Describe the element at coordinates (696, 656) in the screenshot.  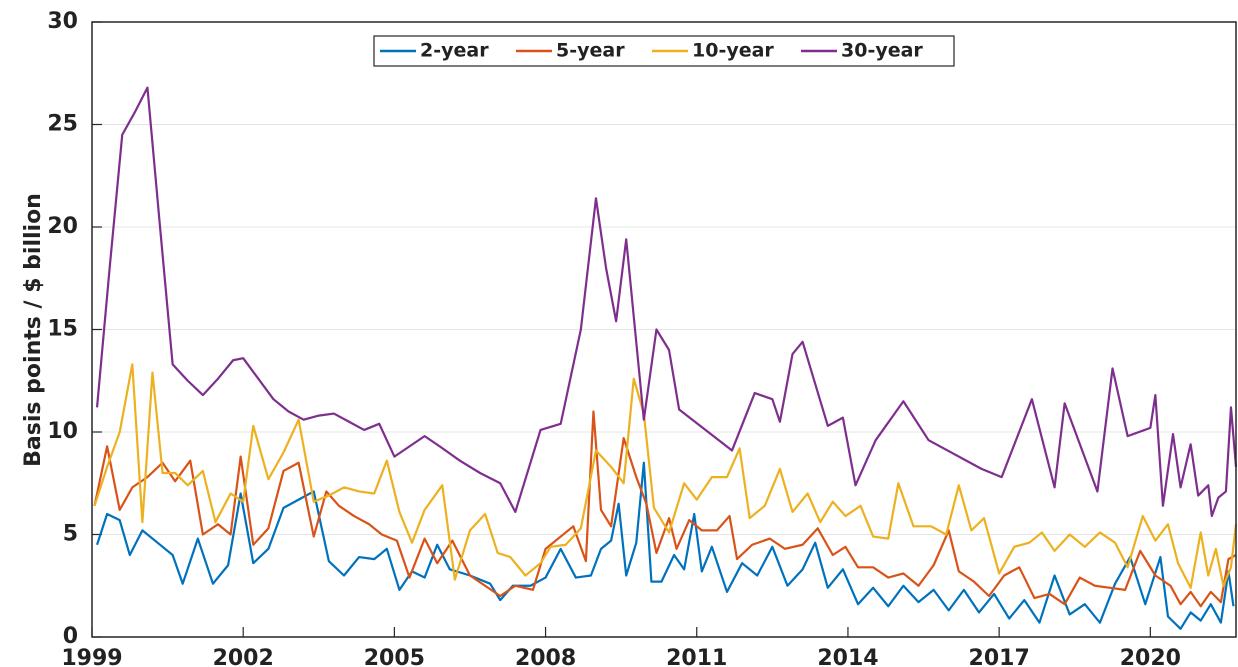
I see `x-tick-label: 2011` at that location.